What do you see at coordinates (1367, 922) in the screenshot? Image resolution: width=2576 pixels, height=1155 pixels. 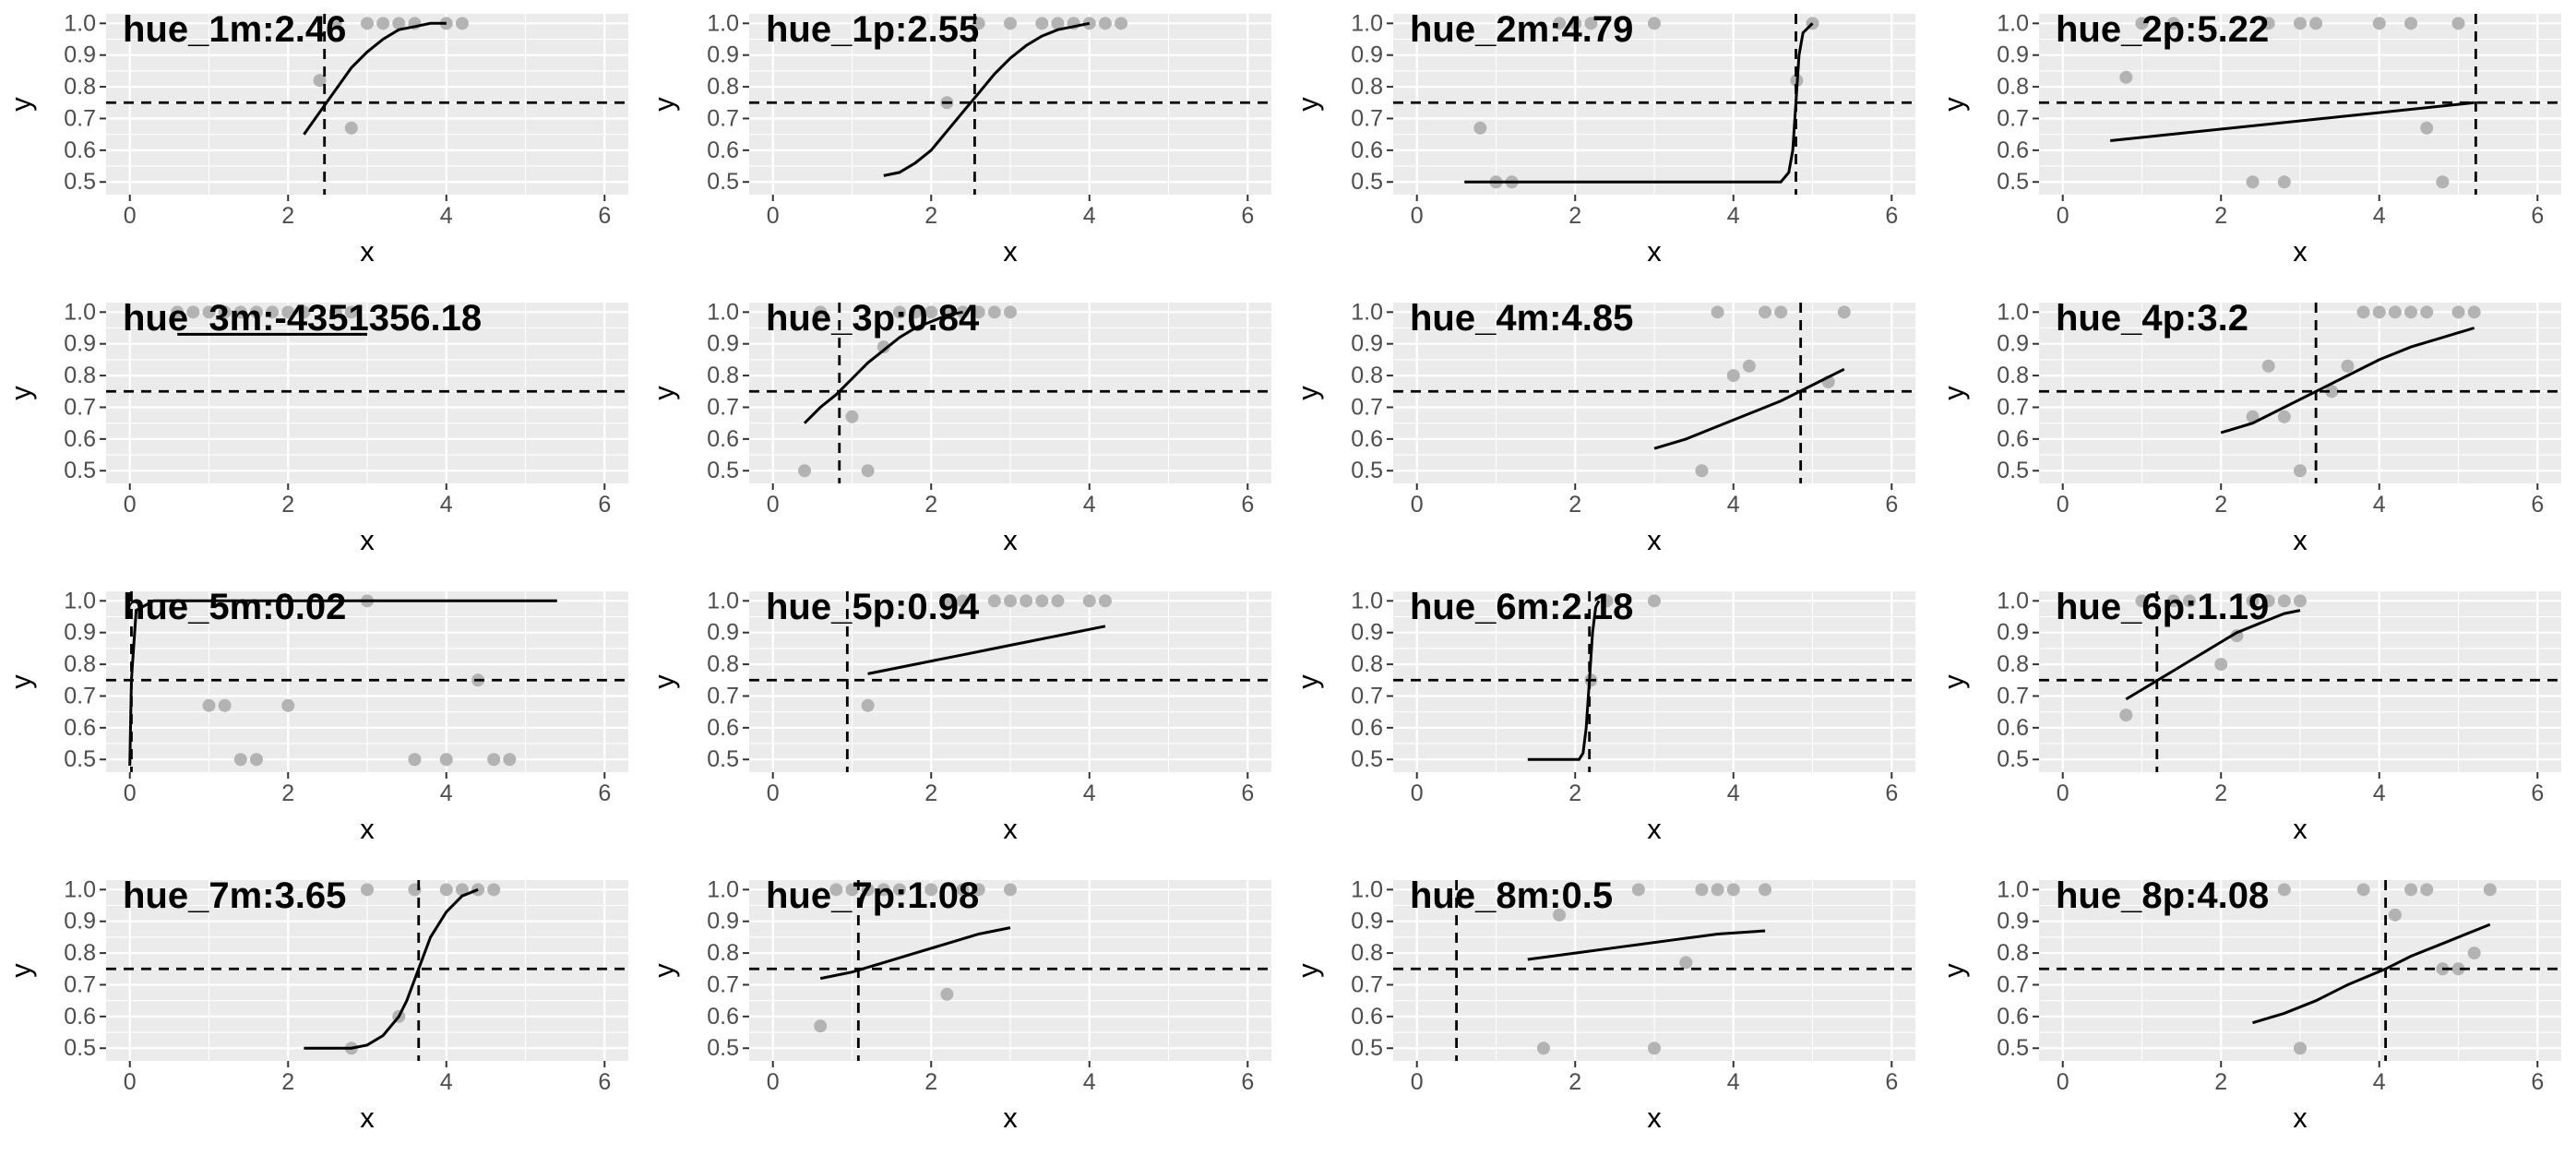 I see `y-tick-label: 0.9` at bounding box center [1367, 922].